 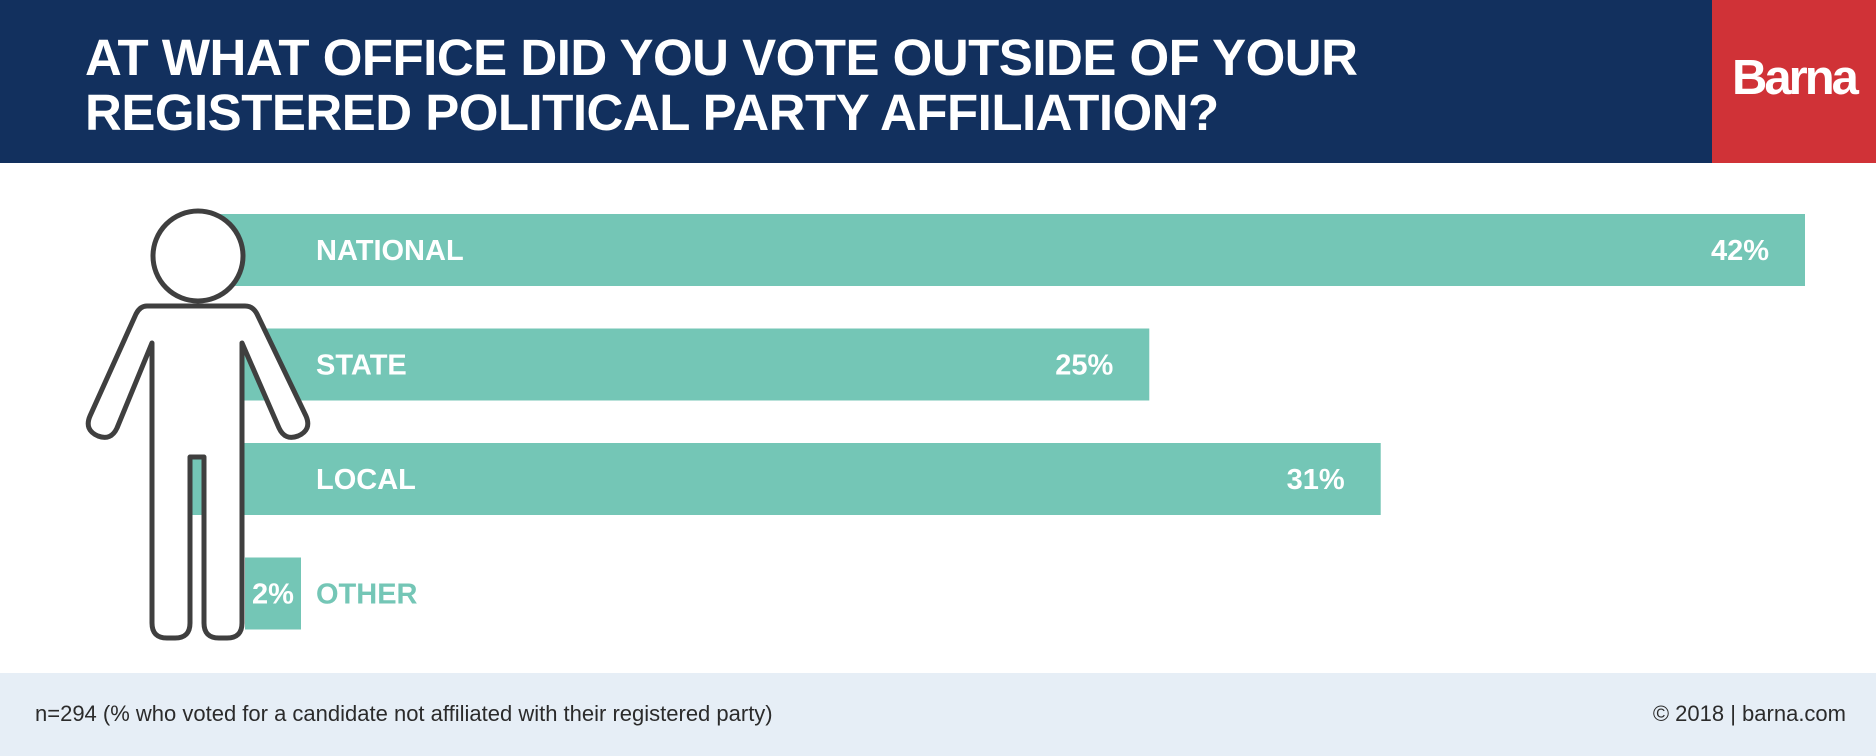 I want to click on title-line-2: REGISTERED POLITICAL PARTY AFFILIATION?, so click(x=652, y=112).